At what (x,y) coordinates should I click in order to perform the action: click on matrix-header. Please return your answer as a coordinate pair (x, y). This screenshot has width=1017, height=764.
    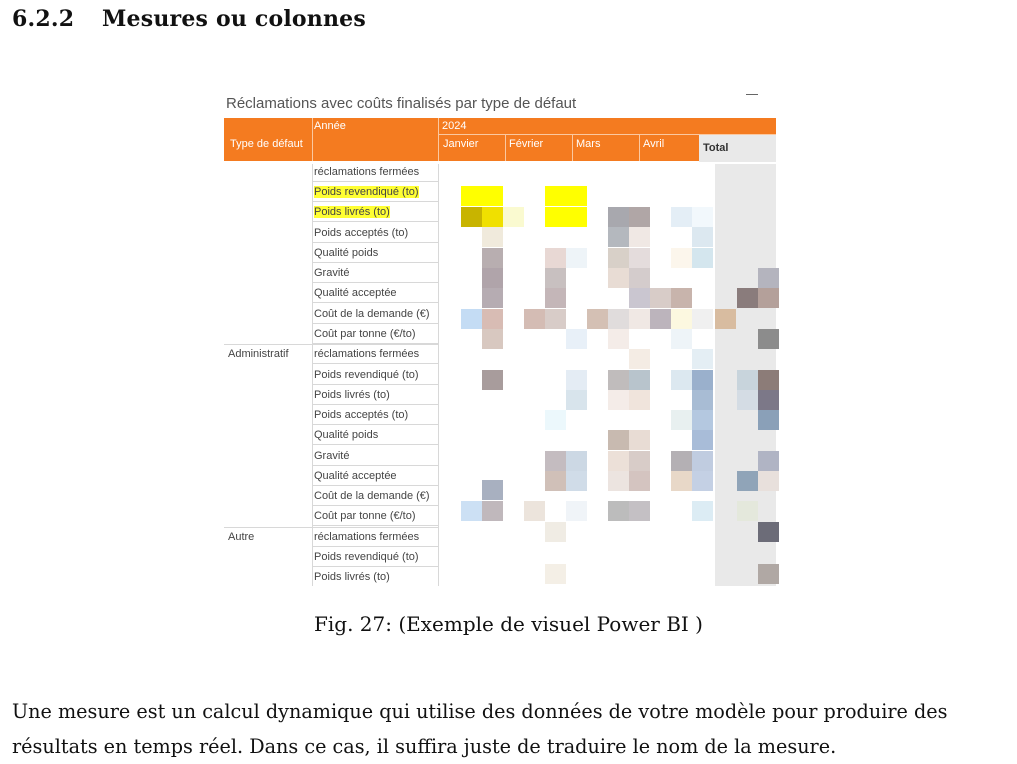
    Looking at the image, I should click on (500, 139).